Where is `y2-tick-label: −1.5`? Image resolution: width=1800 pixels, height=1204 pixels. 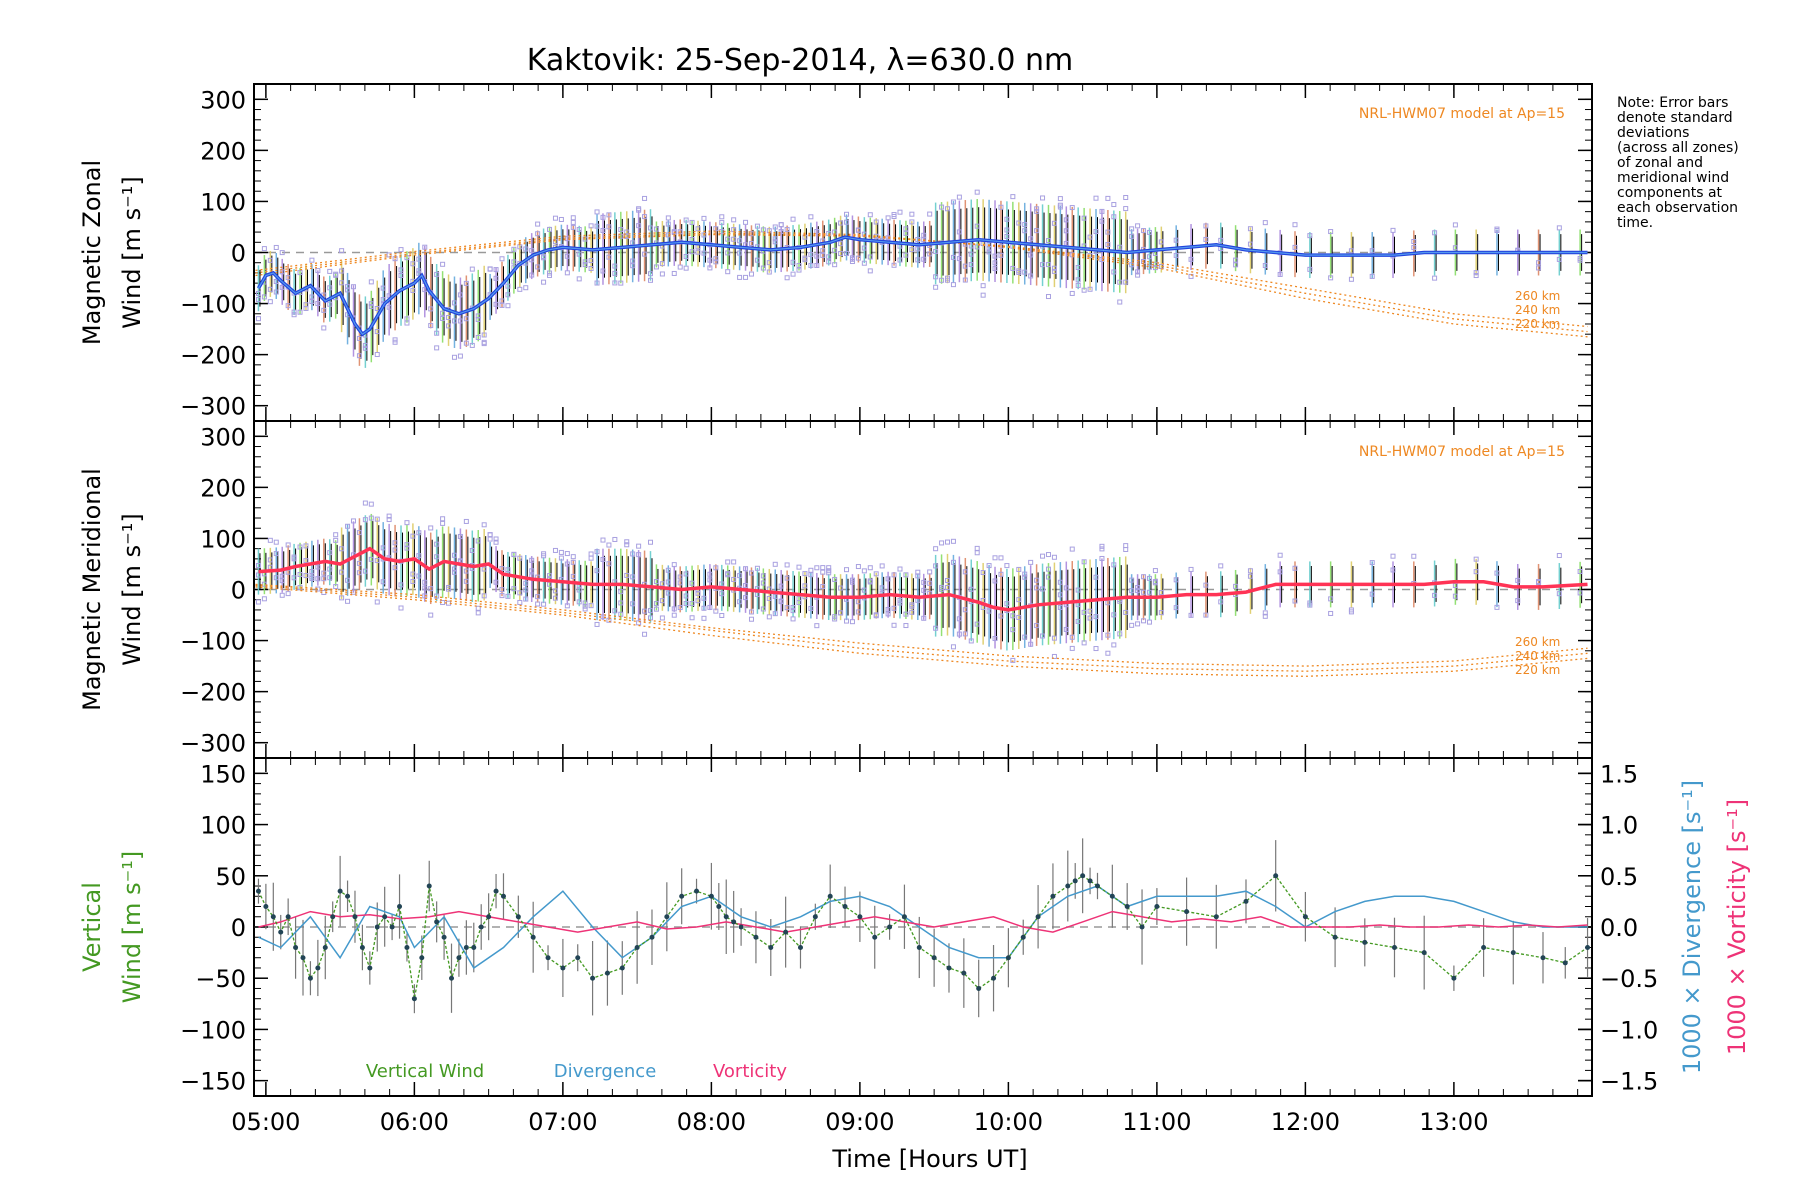 y2-tick-label: −1.5 is located at coordinates (1629, 1082).